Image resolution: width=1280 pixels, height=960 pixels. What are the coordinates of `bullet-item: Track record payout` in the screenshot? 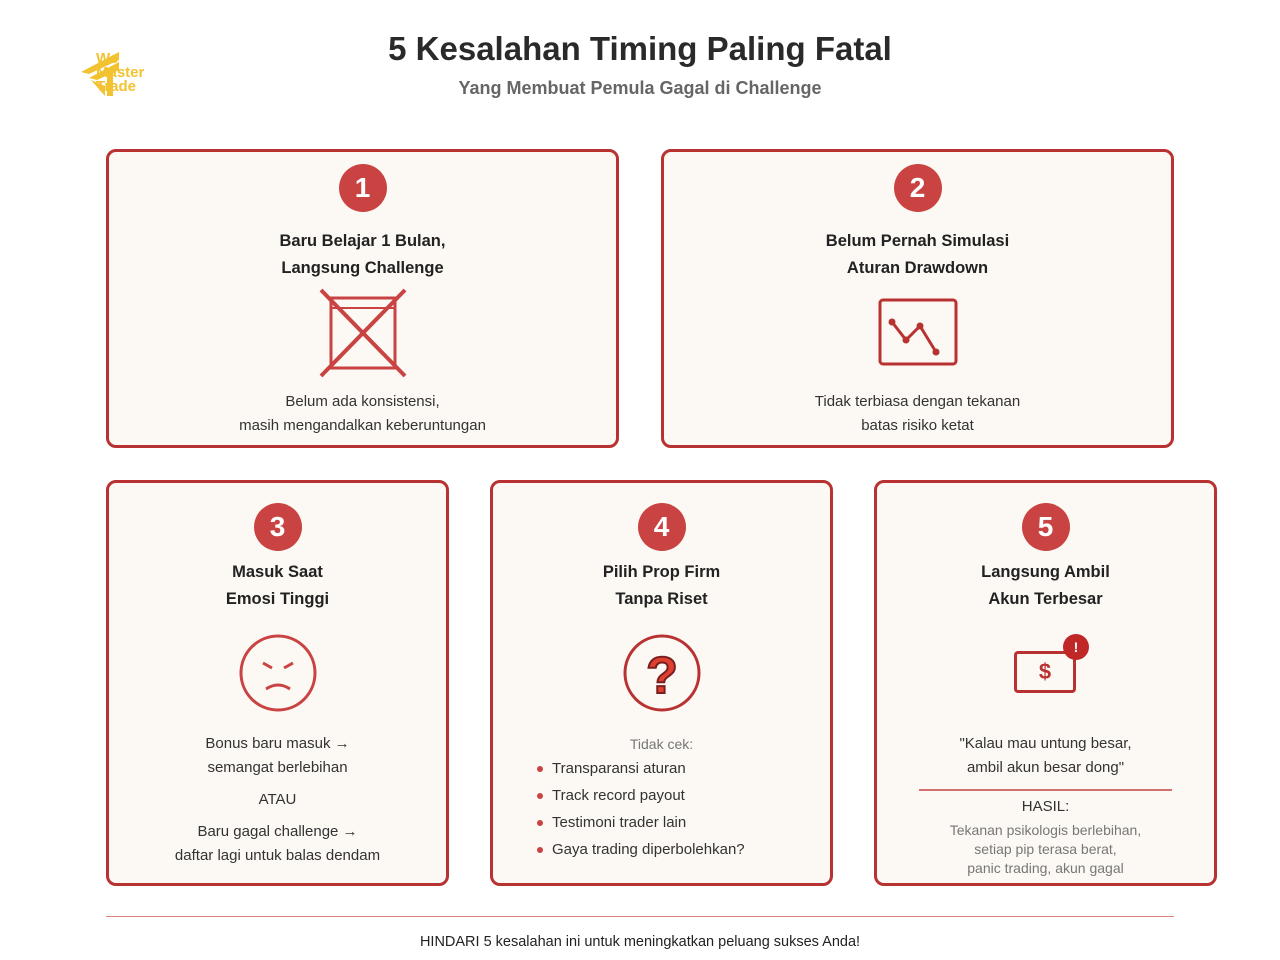 It's located at (641, 795).